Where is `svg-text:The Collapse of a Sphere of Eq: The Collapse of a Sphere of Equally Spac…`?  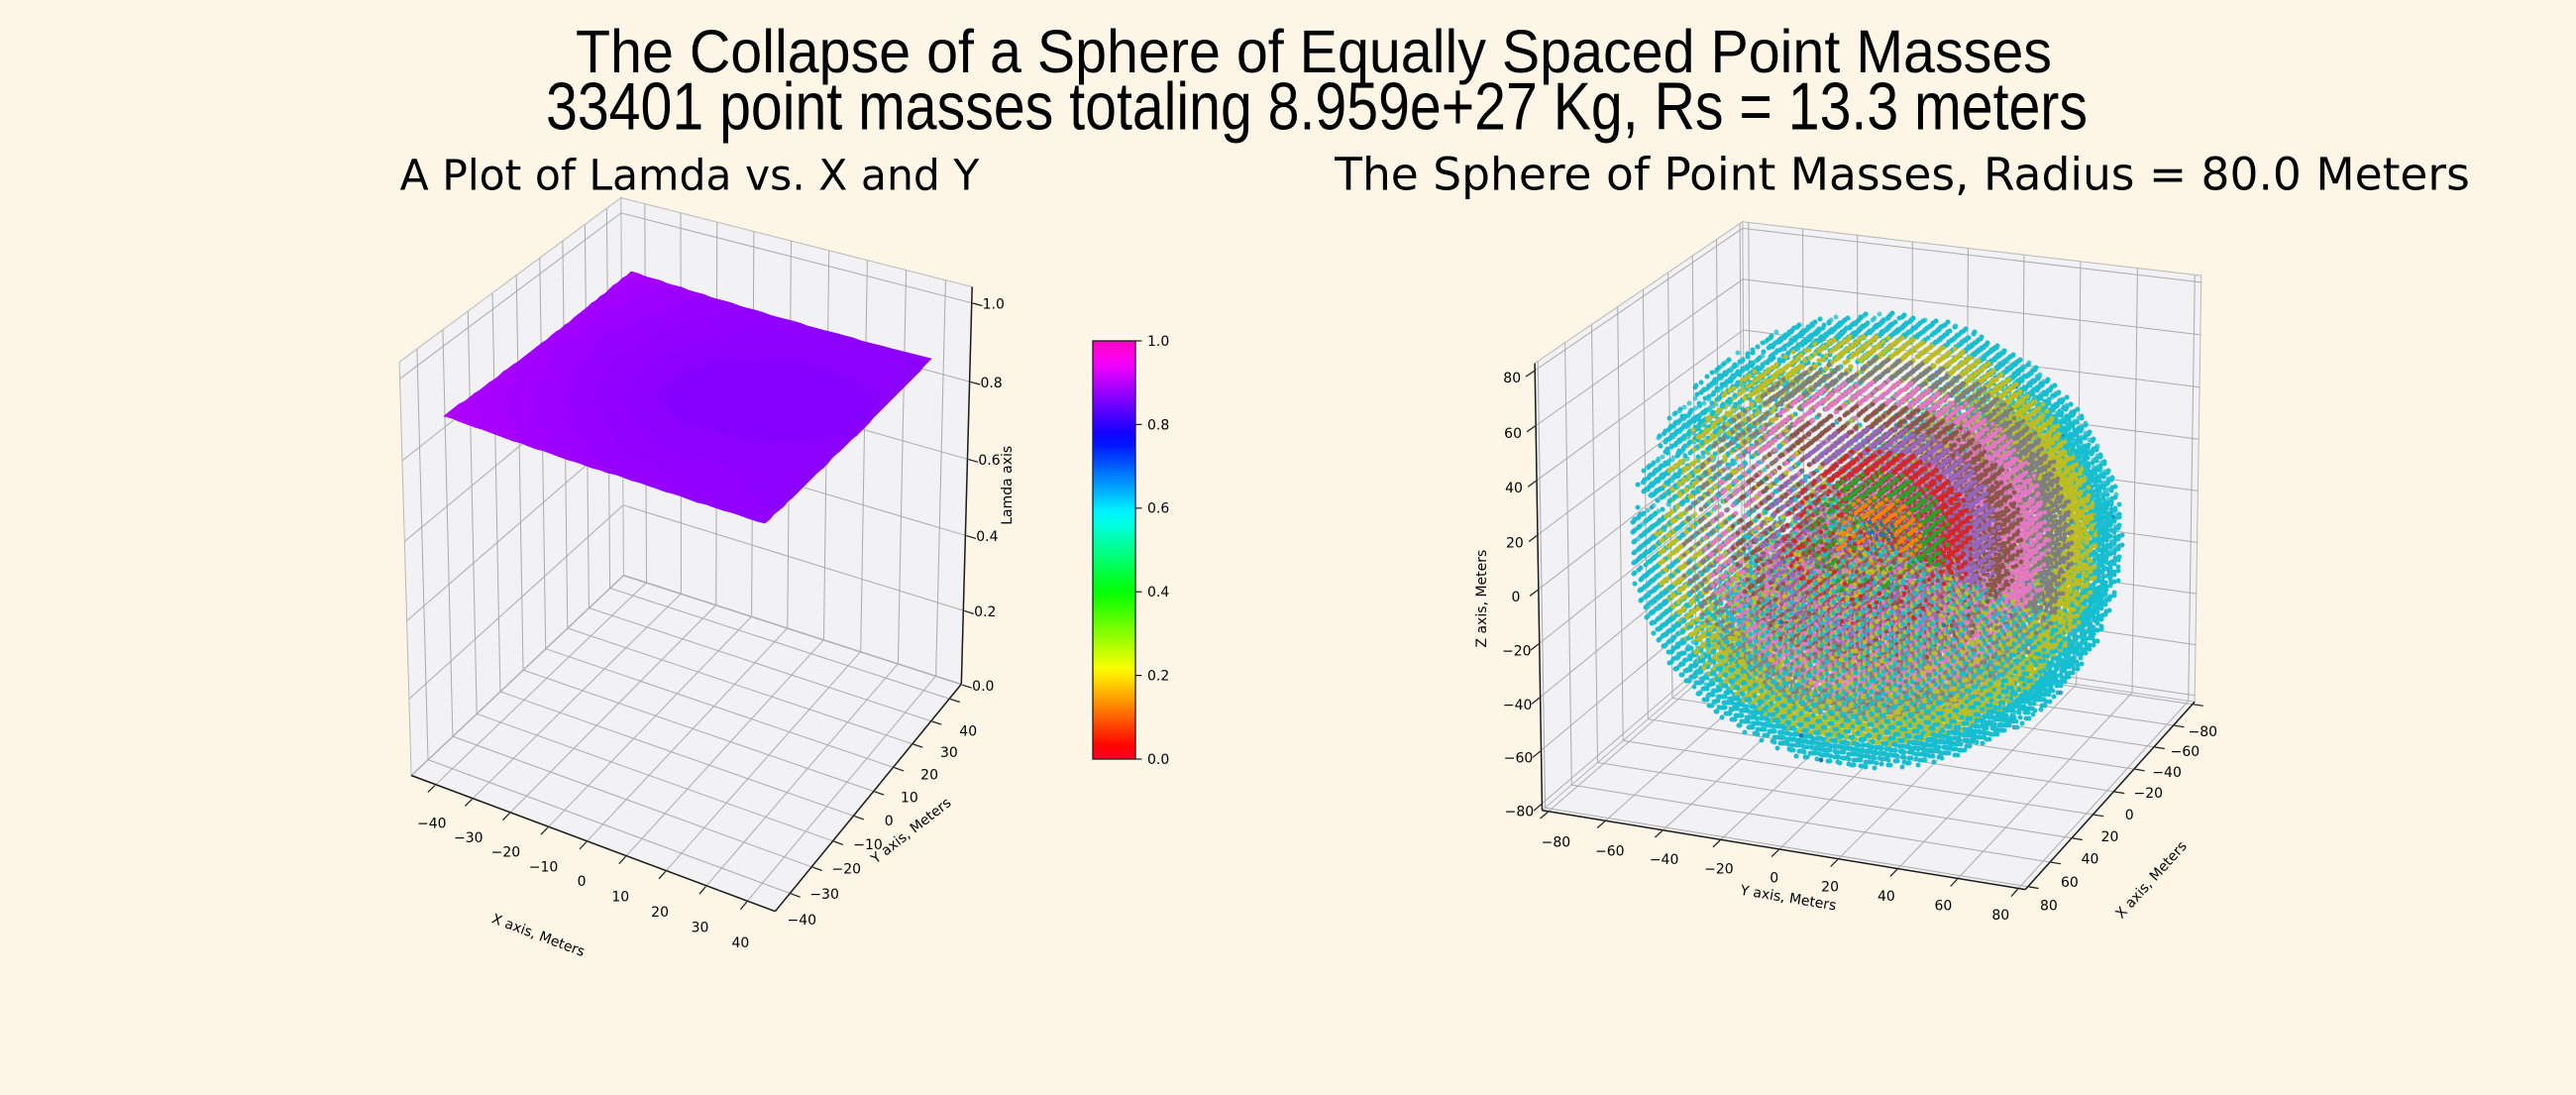 svg-text:The Collapse of a Sphere of Eq: The Collapse of a Sphere of Equally Spac… is located at coordinates (1314, 52).